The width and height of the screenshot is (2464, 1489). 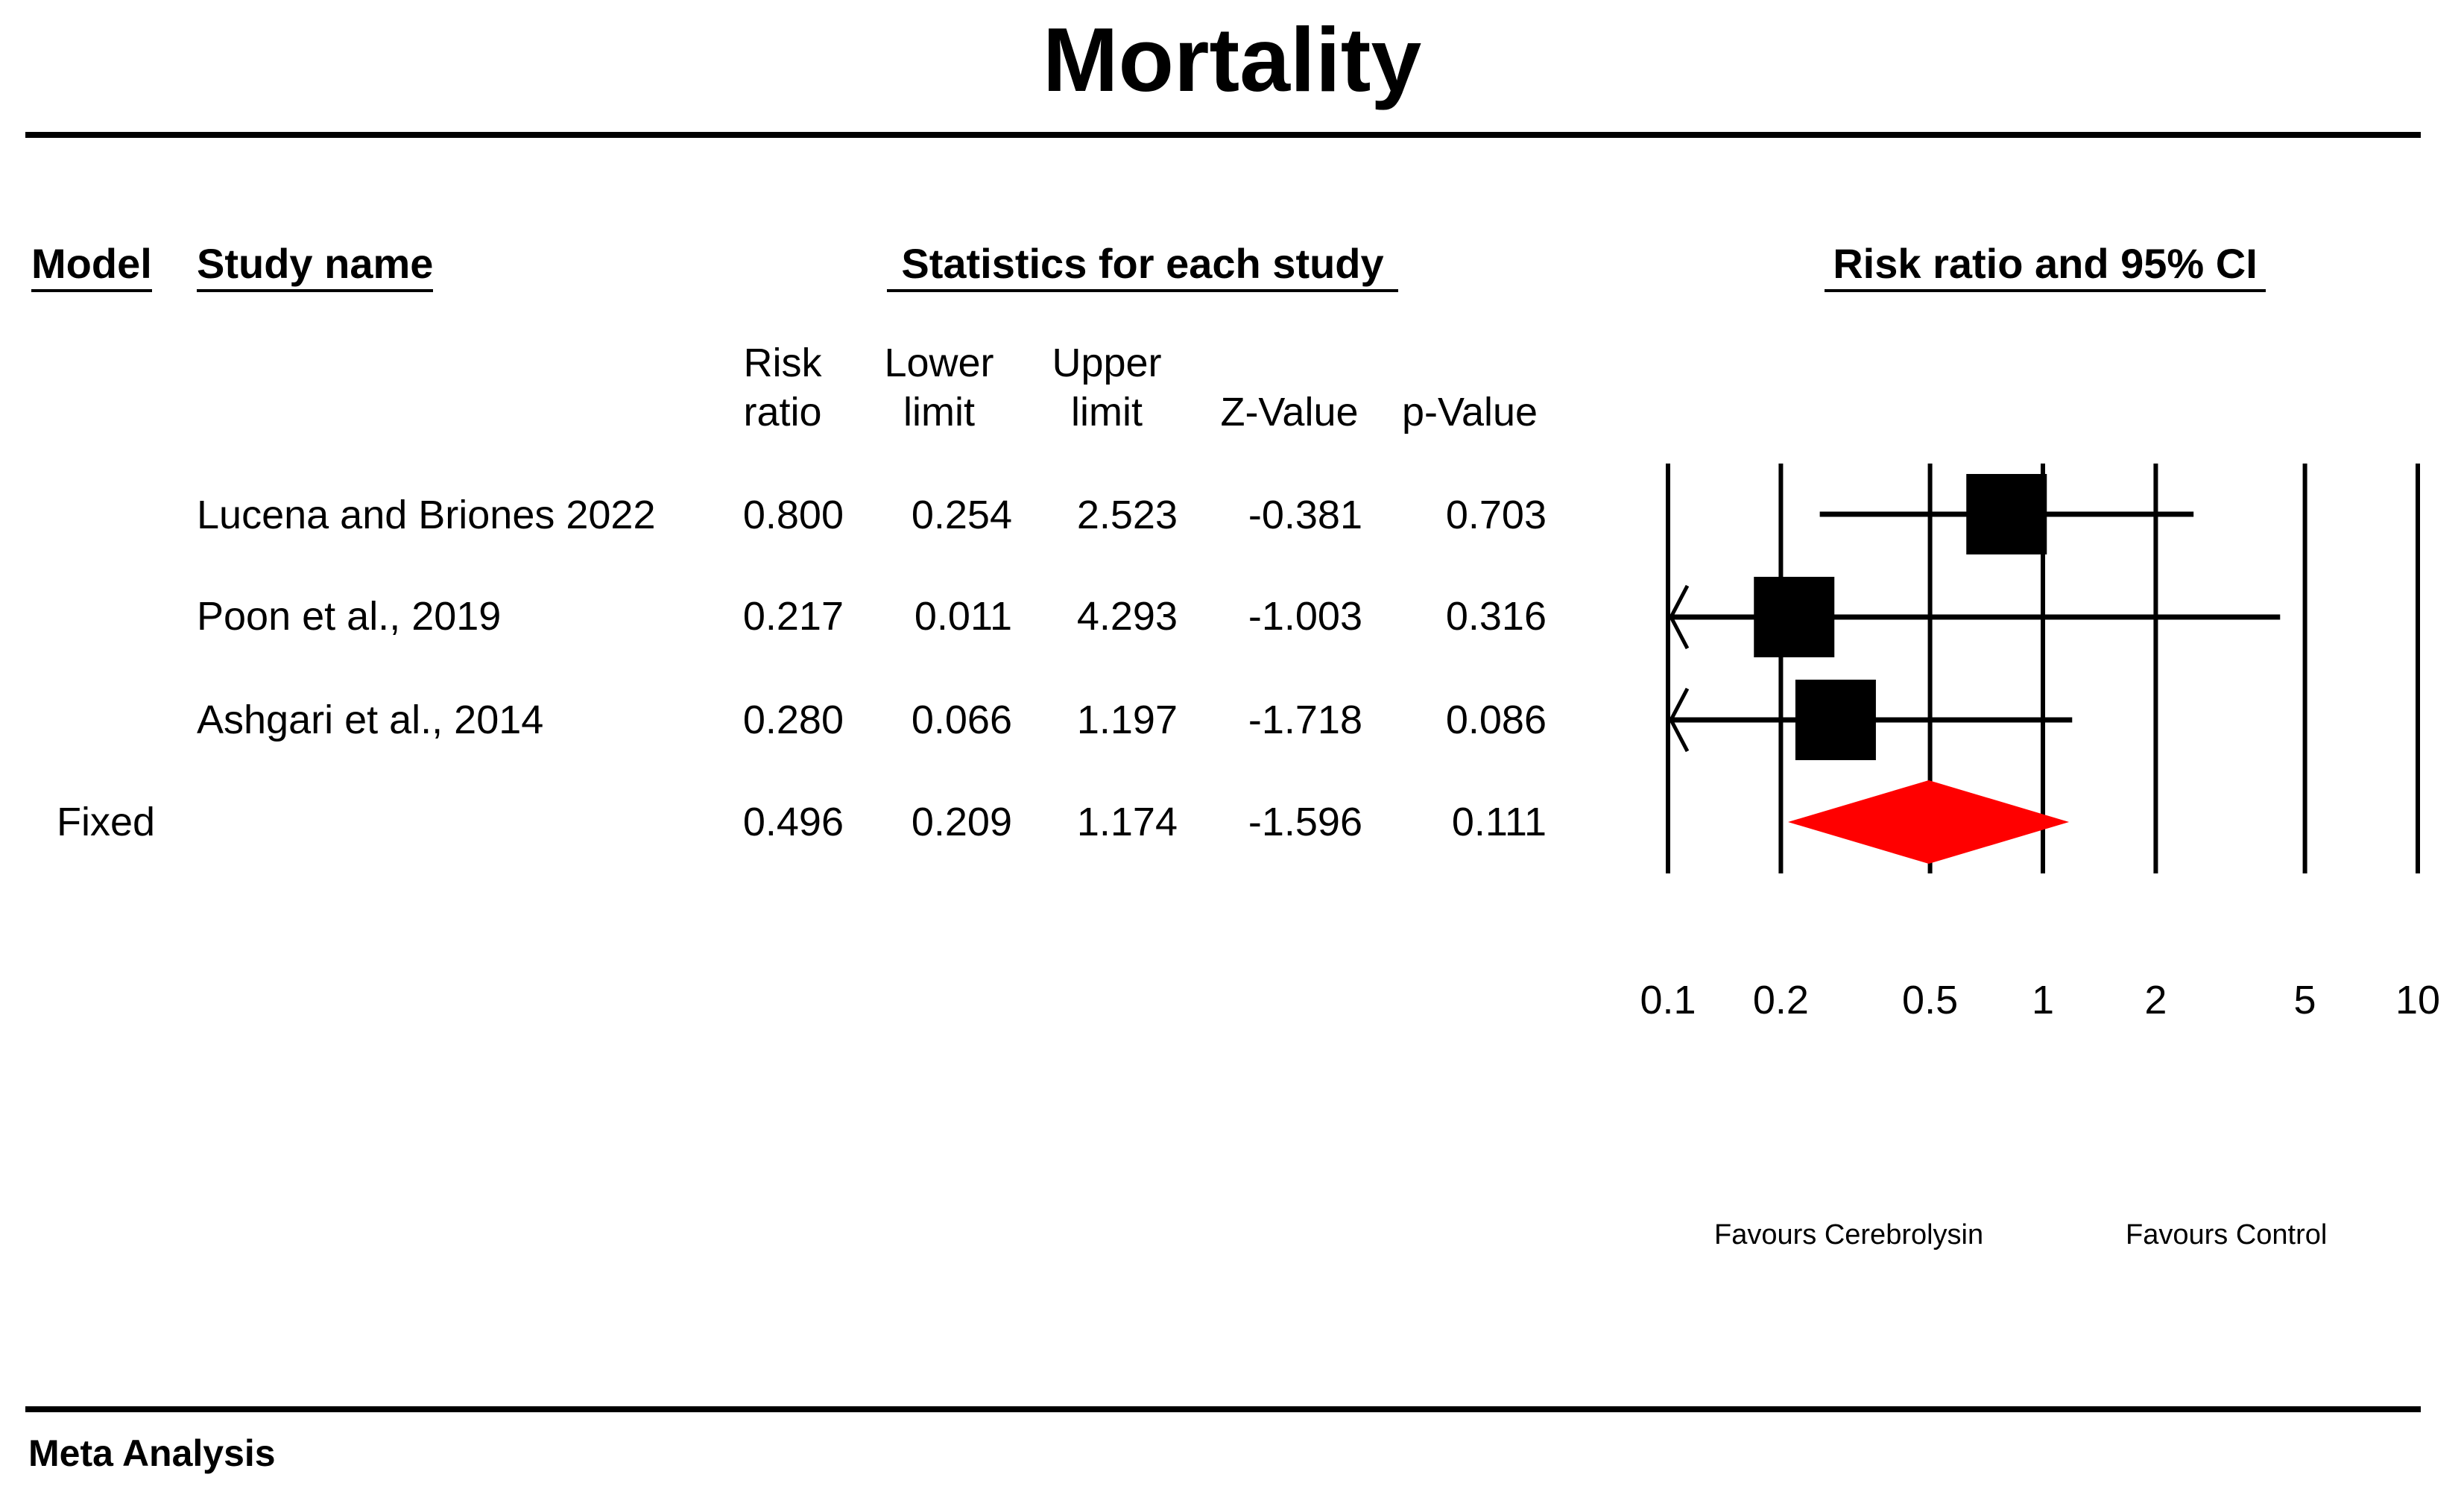 I want to click on row-upper-limit: 1.197, so click(x=1127, y=720).